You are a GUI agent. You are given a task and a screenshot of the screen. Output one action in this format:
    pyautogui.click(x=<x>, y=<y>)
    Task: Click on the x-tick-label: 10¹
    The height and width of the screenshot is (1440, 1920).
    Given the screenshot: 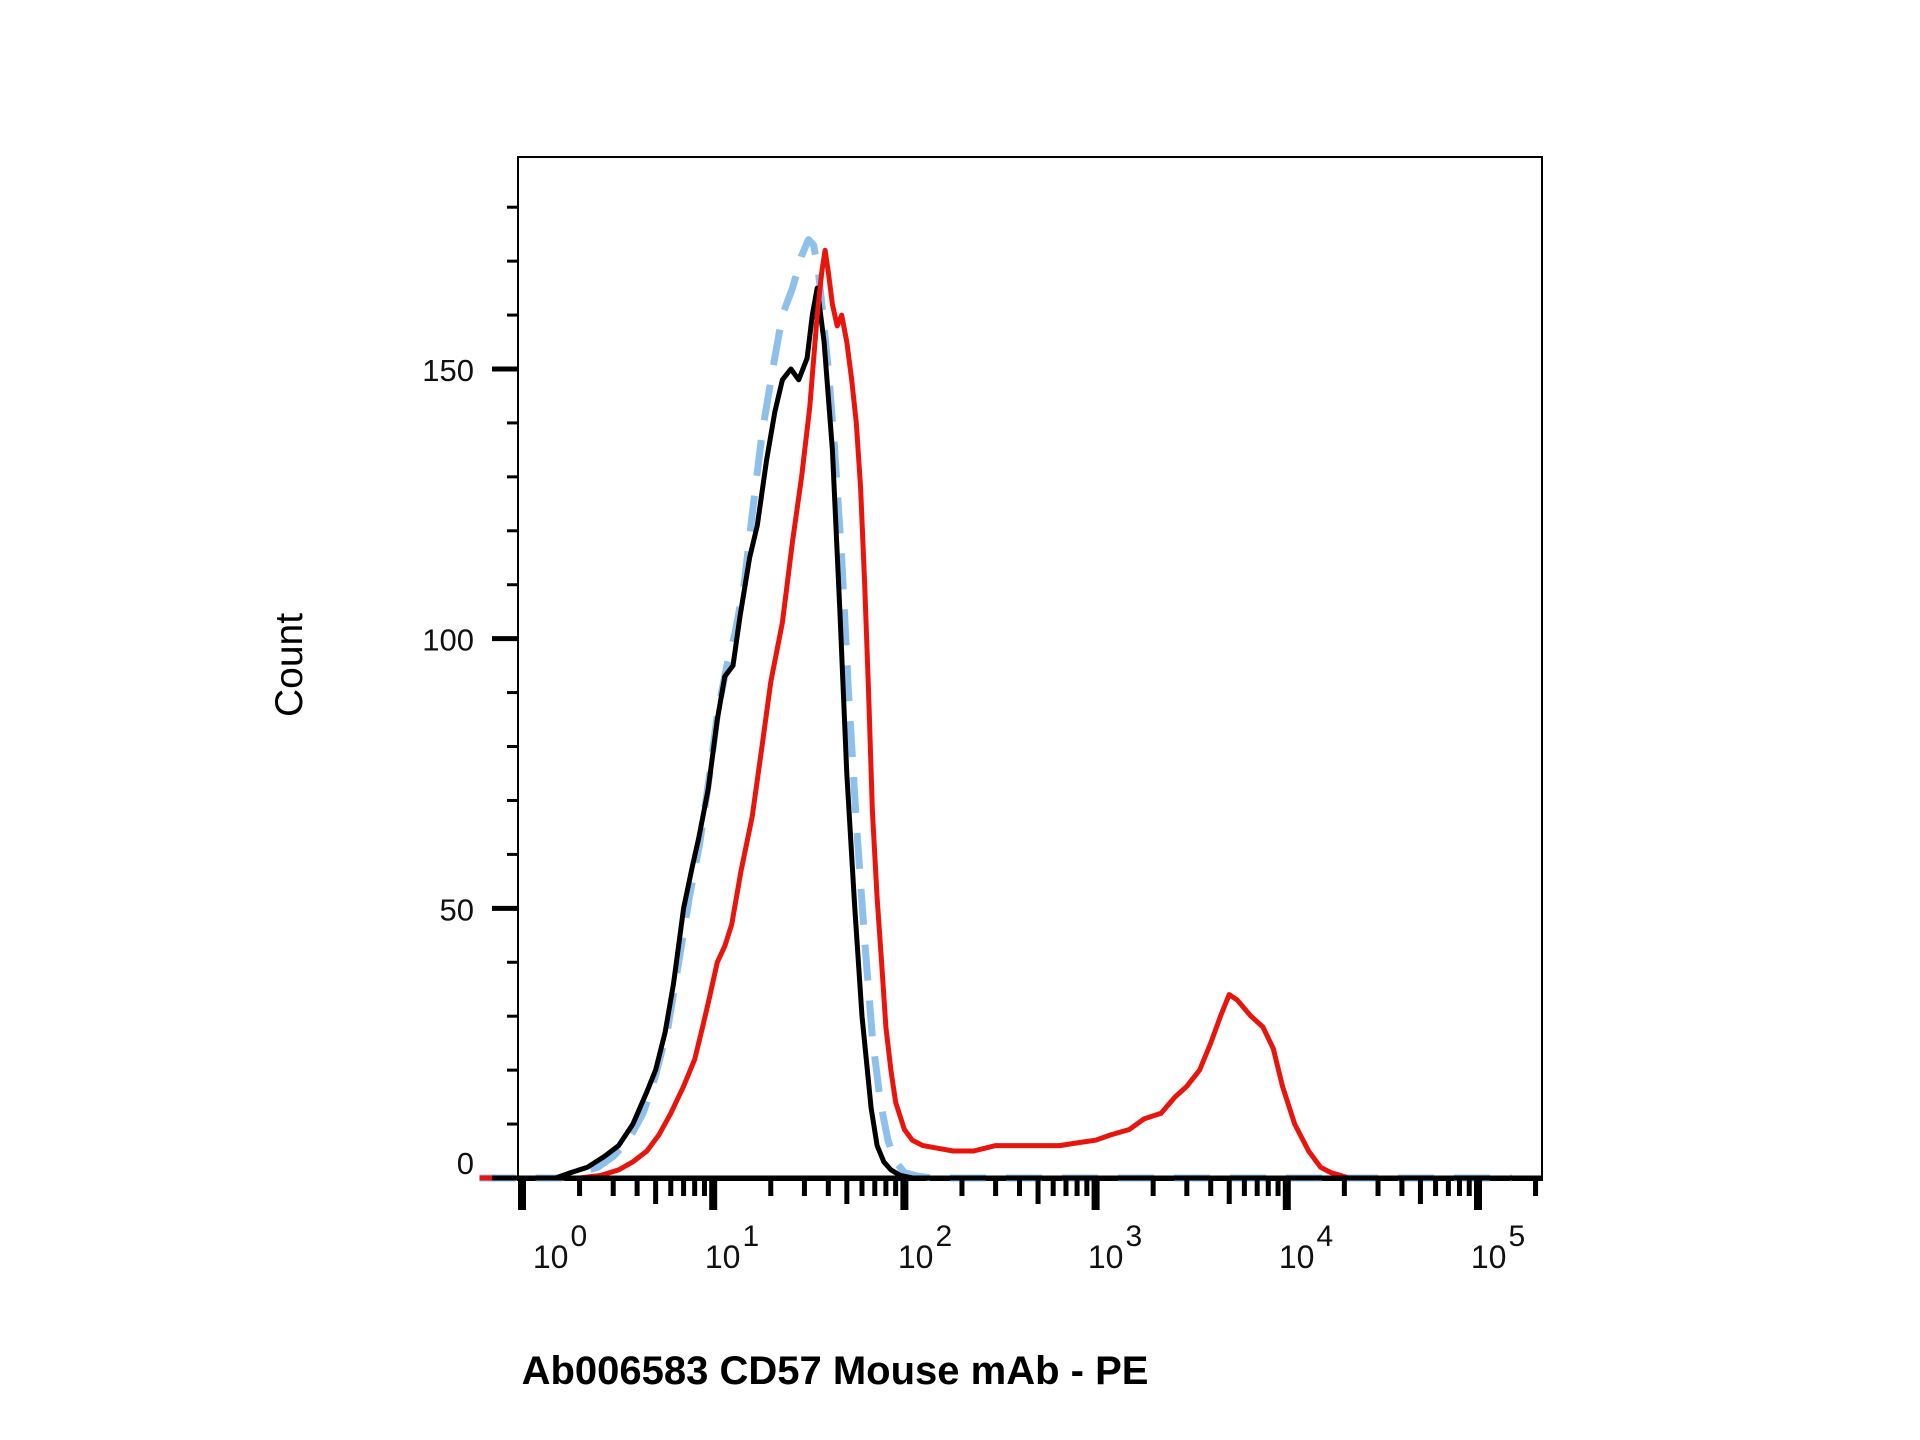 What is the action you would take?
    pyautogui.click(x=732, y=1247)
    